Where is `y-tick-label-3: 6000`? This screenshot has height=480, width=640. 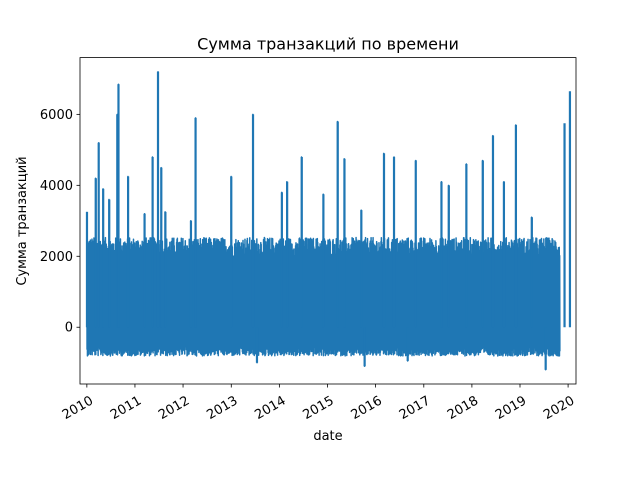 y-tick-label-3: 6000 is located at coordinates (56, 115).